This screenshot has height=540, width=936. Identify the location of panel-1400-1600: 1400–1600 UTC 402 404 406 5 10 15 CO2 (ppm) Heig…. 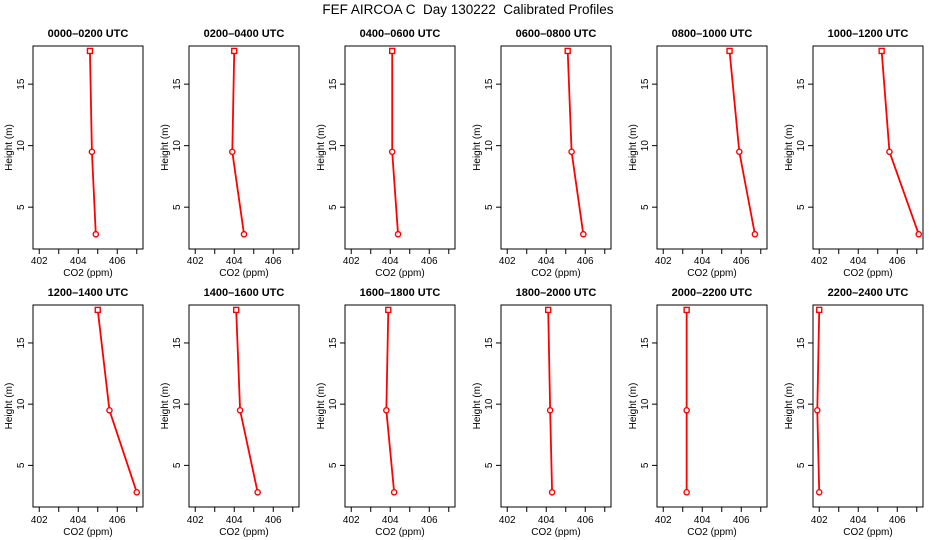
(230, 412).